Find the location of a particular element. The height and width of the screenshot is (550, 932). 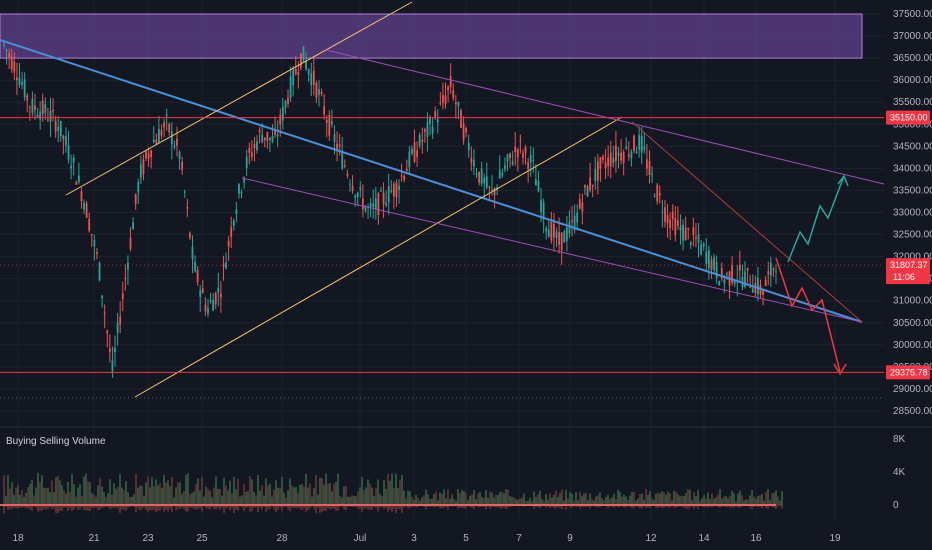

price-axis-bg is located at coordinates (908, 212).